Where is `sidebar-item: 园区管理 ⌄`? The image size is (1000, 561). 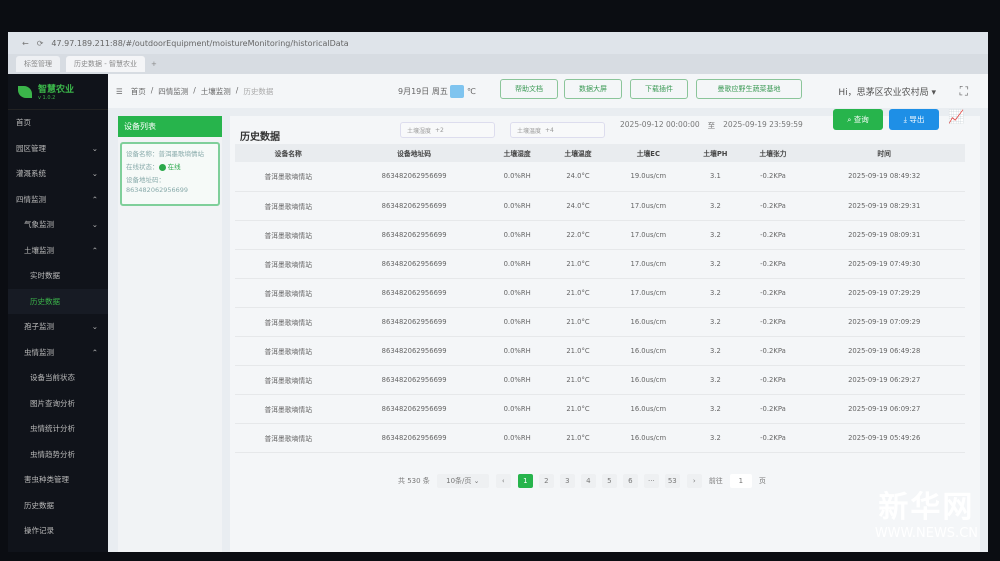 sidebar-item: 园区管理 ⌄ is located at coordinates (58, 149).